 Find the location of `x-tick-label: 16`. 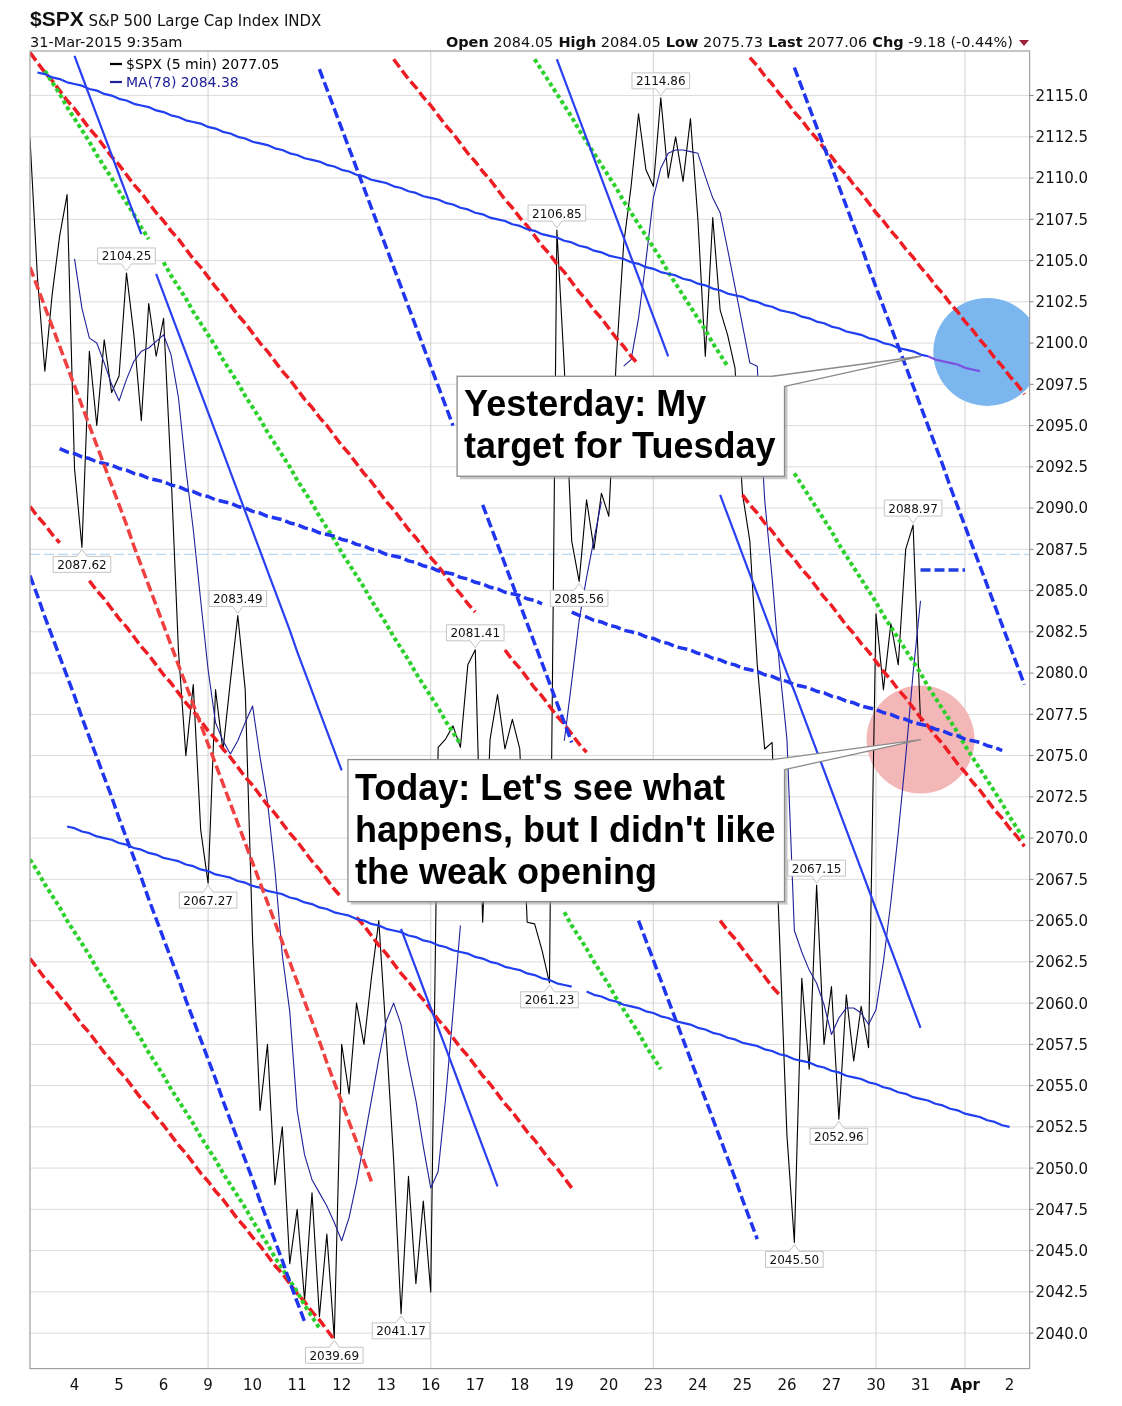

x-tick-label: 16 is located at coordinates (431, 1384).